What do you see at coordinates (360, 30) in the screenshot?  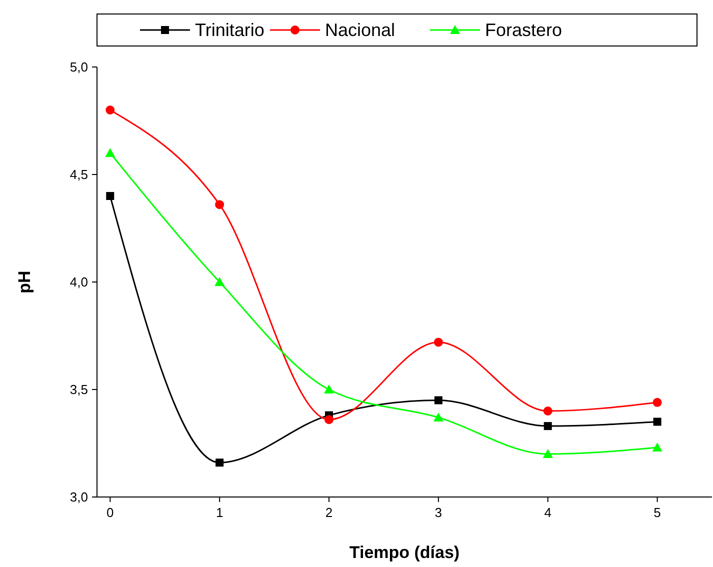 I see `legend-label: Nacional` at bounding box center [360, 30].